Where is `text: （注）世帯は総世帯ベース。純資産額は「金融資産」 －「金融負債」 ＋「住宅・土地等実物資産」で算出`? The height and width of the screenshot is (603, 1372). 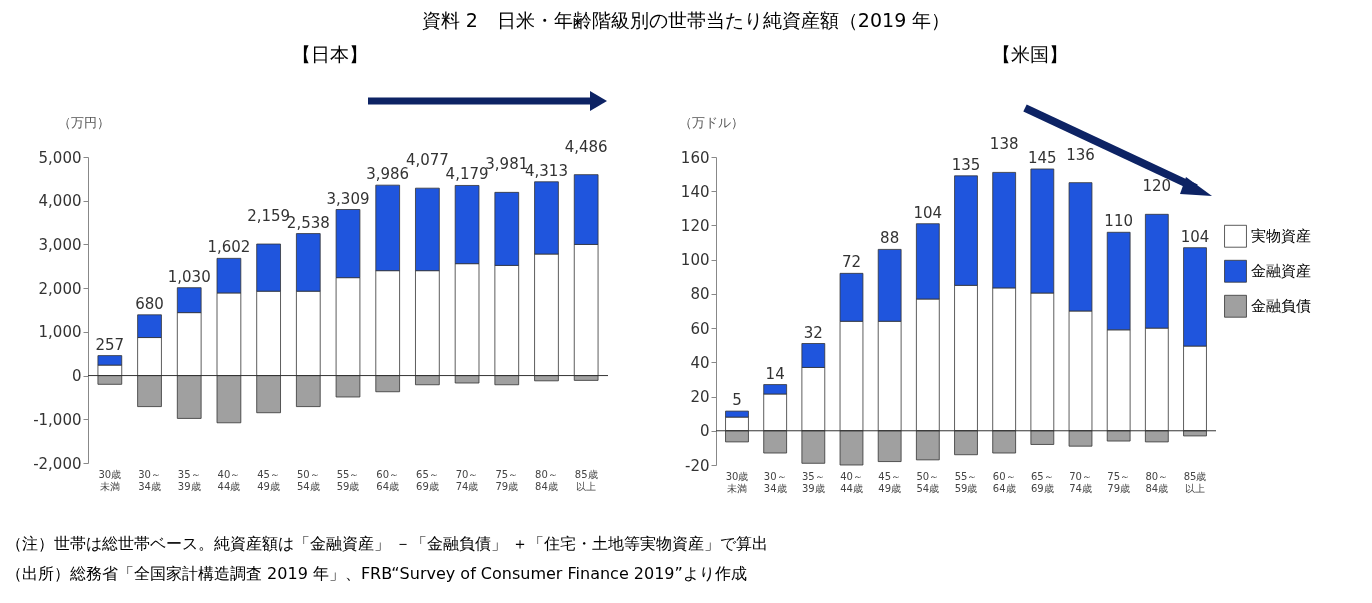
text: （注）世帯は総世帯ベース。純資産額は「金融資産」 －「金融負債」 ＋「住宅・土地等実物資産」で算出 is located at coordinates (387, 544).